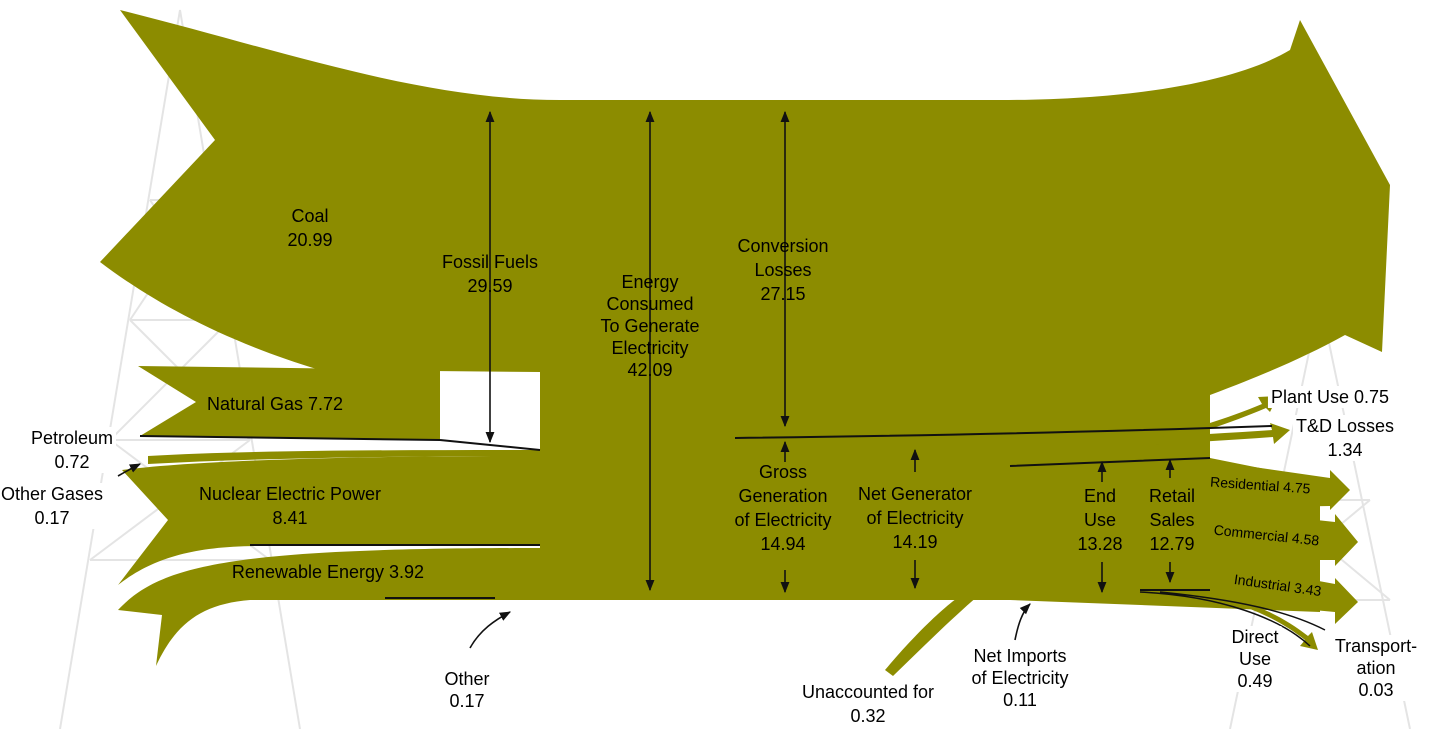 The image size is (1442, 729). I want to click on label-line: Sales, so click(1171, 520).